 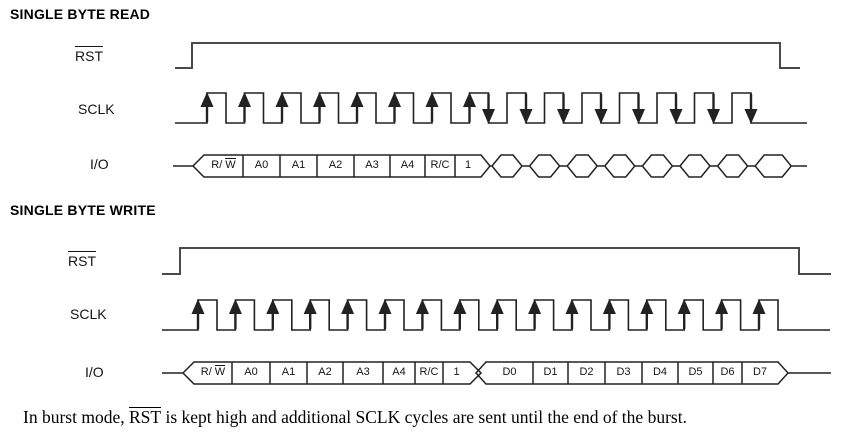 I want to click on write-io-cell-a4: A4, so click(x=399, y=372).